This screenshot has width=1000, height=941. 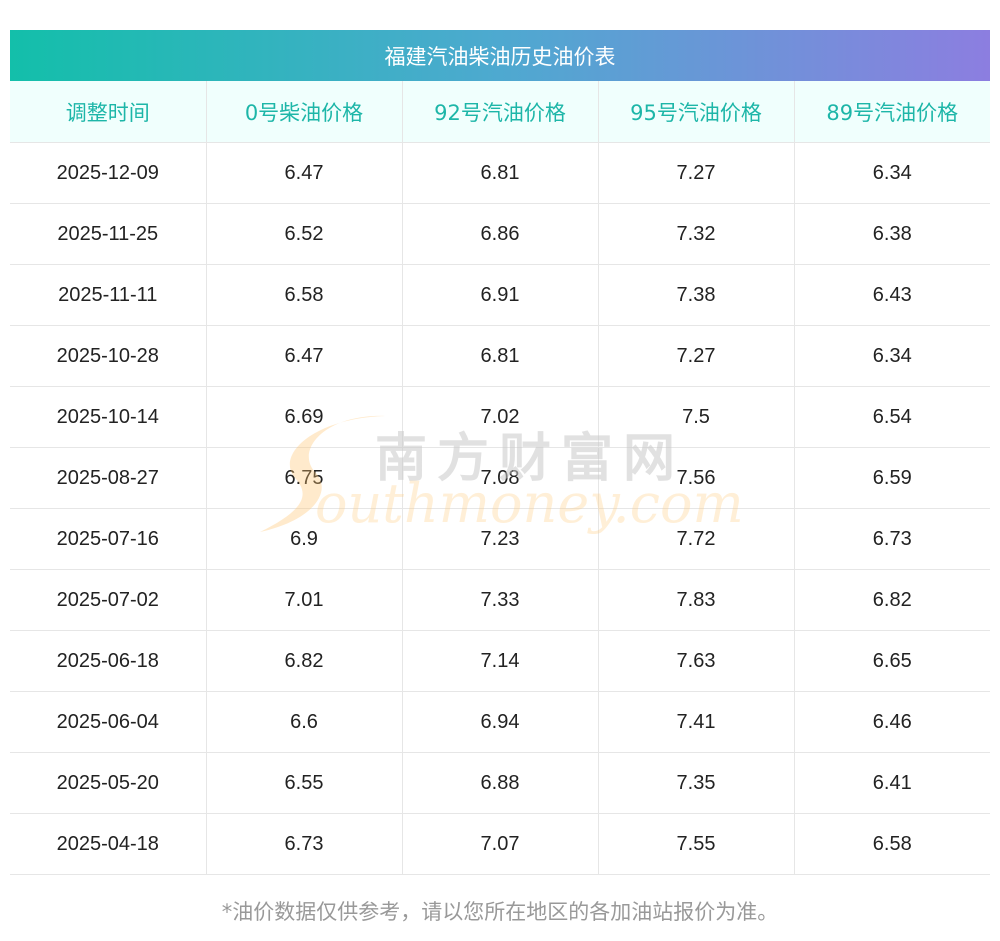 What do you see at coordinates (108, 661) in the screenshot?
I see `cell-date: 2025-06-18` at bounding box center [108, 661].